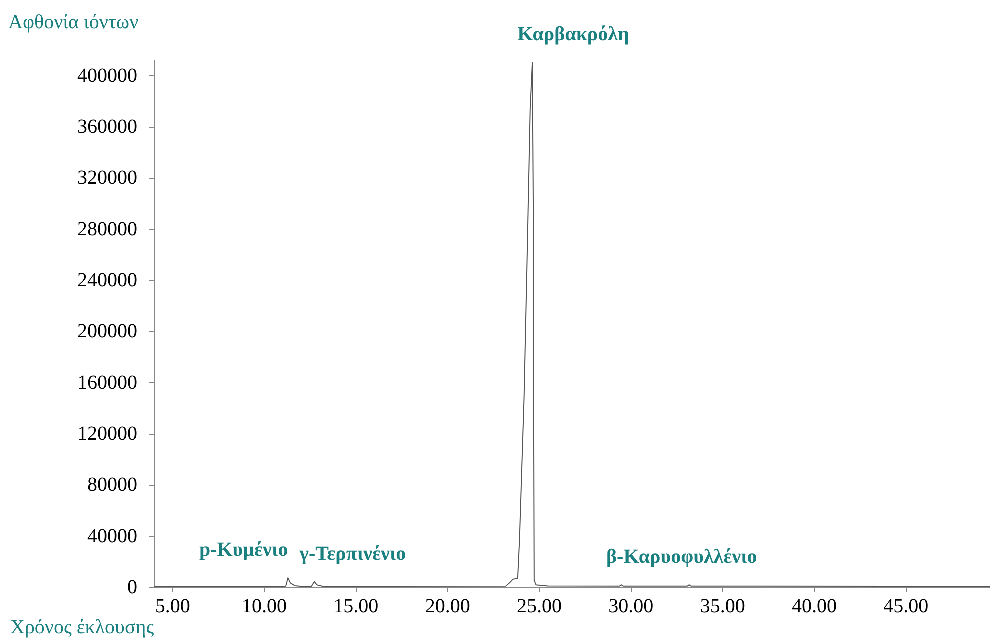 The image size is (992, 640). I want to click on x-tick-label: 40.00, so click(814, 607).